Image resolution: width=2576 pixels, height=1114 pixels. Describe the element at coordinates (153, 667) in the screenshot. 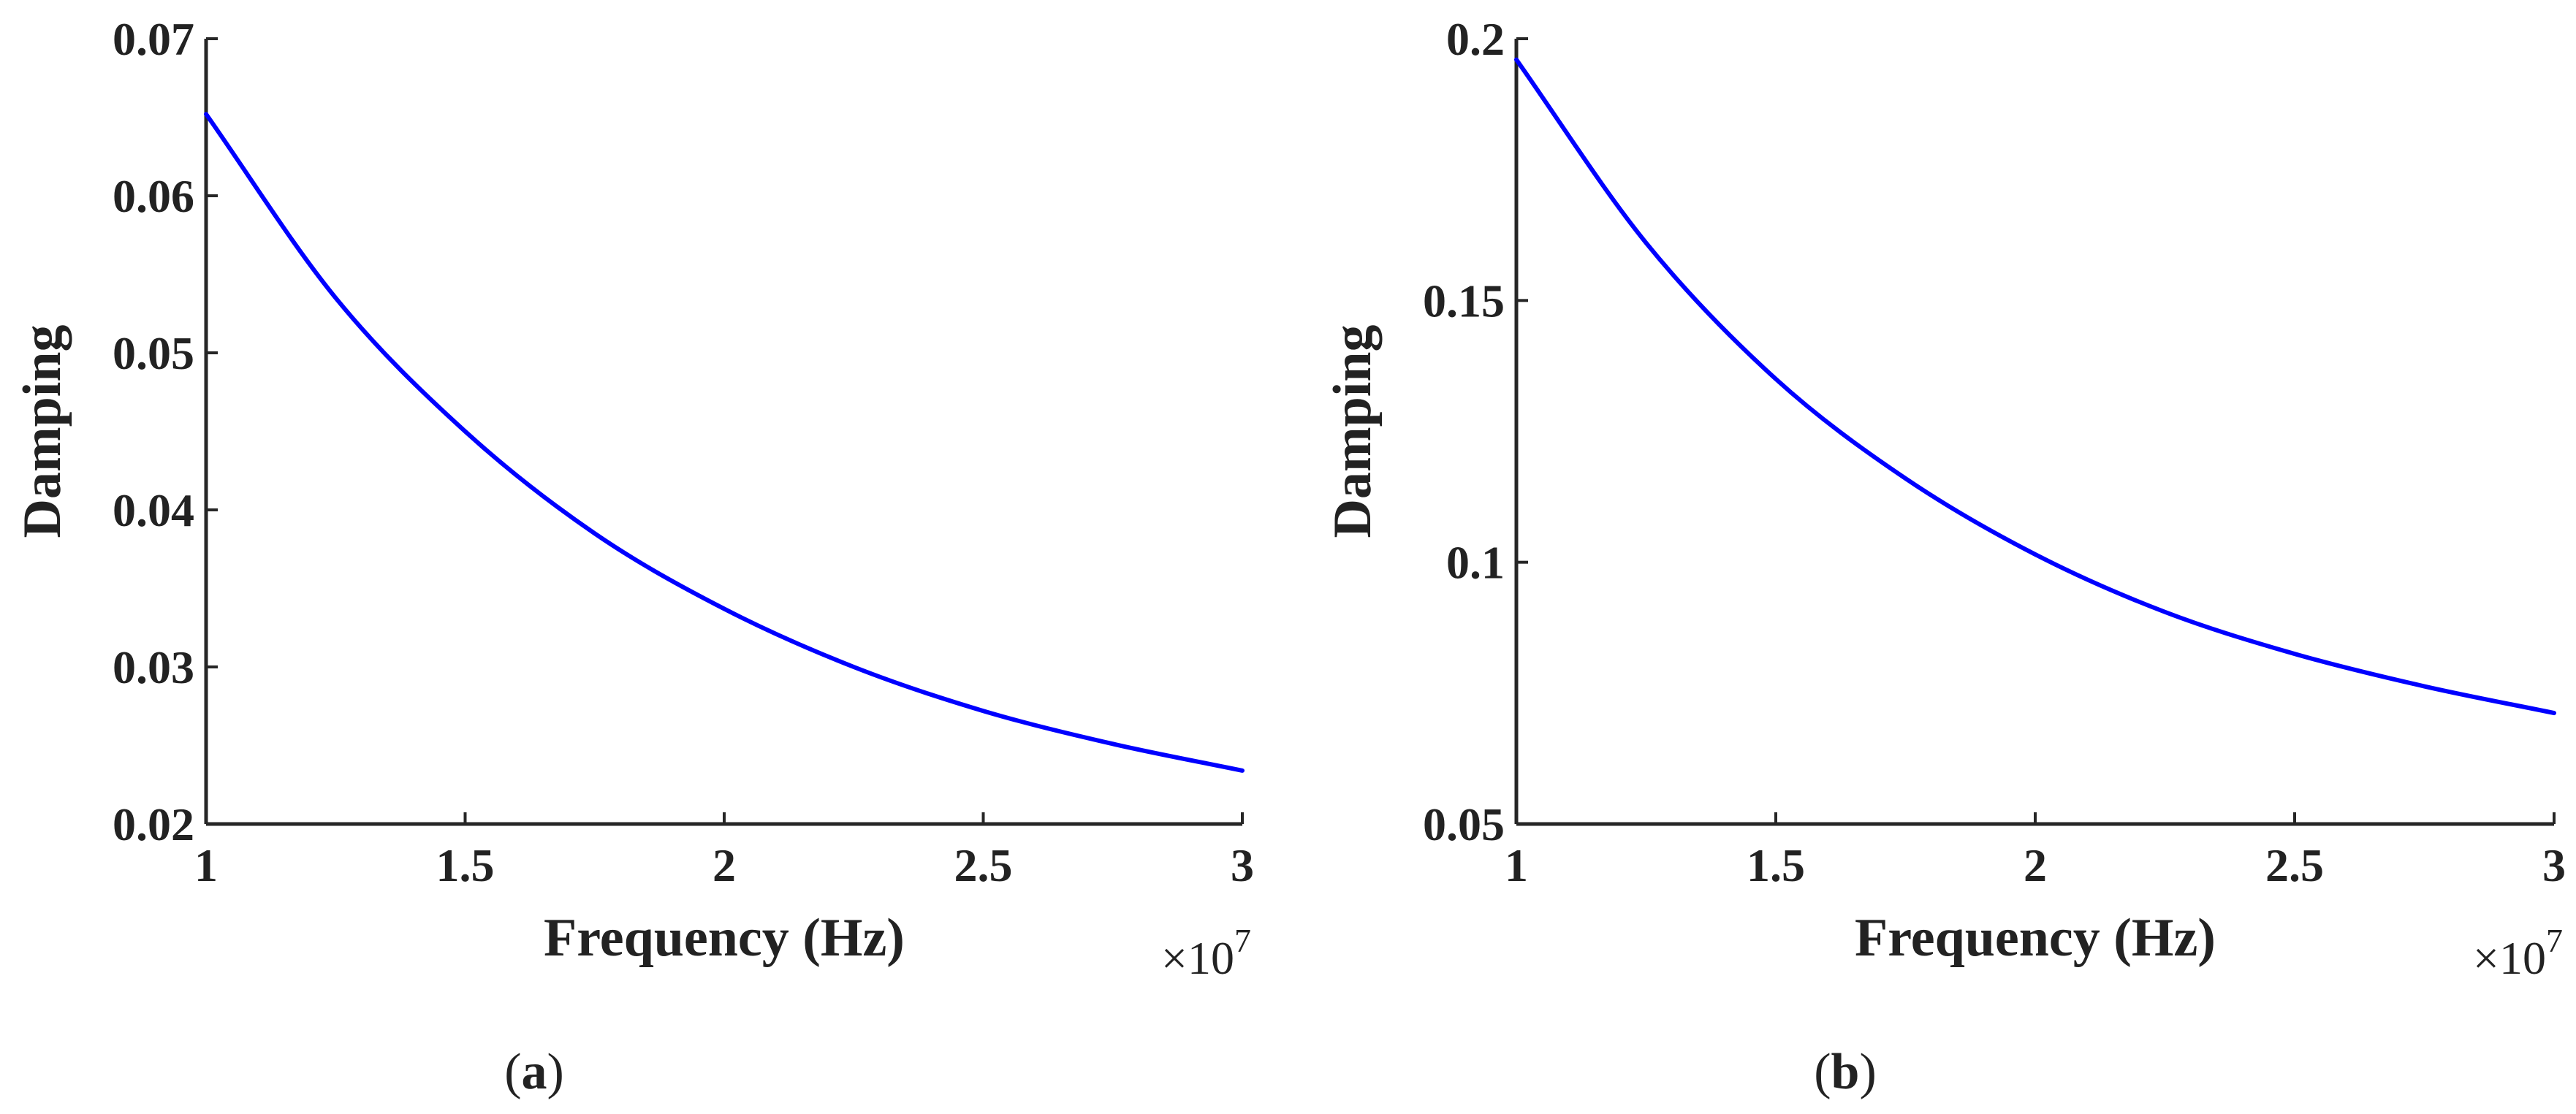

I see `y-tick-label: 0.03` at that location.